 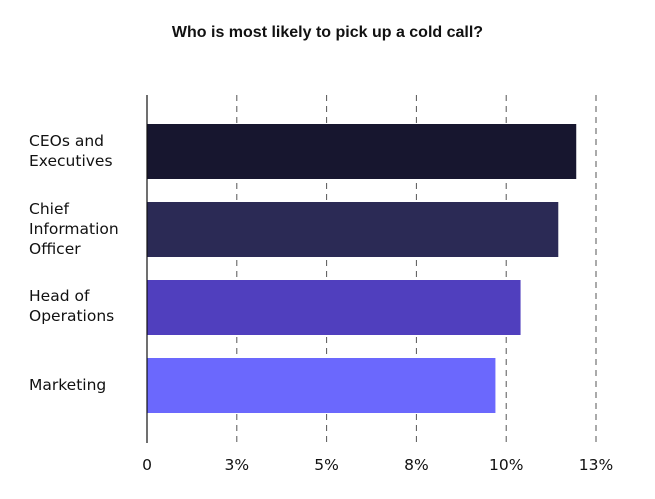 What do you see at coordinates (72, 306) in the screenshot?
I see `category-label-head-of-operations: Head of Operations` at bounding box center [72, 306].